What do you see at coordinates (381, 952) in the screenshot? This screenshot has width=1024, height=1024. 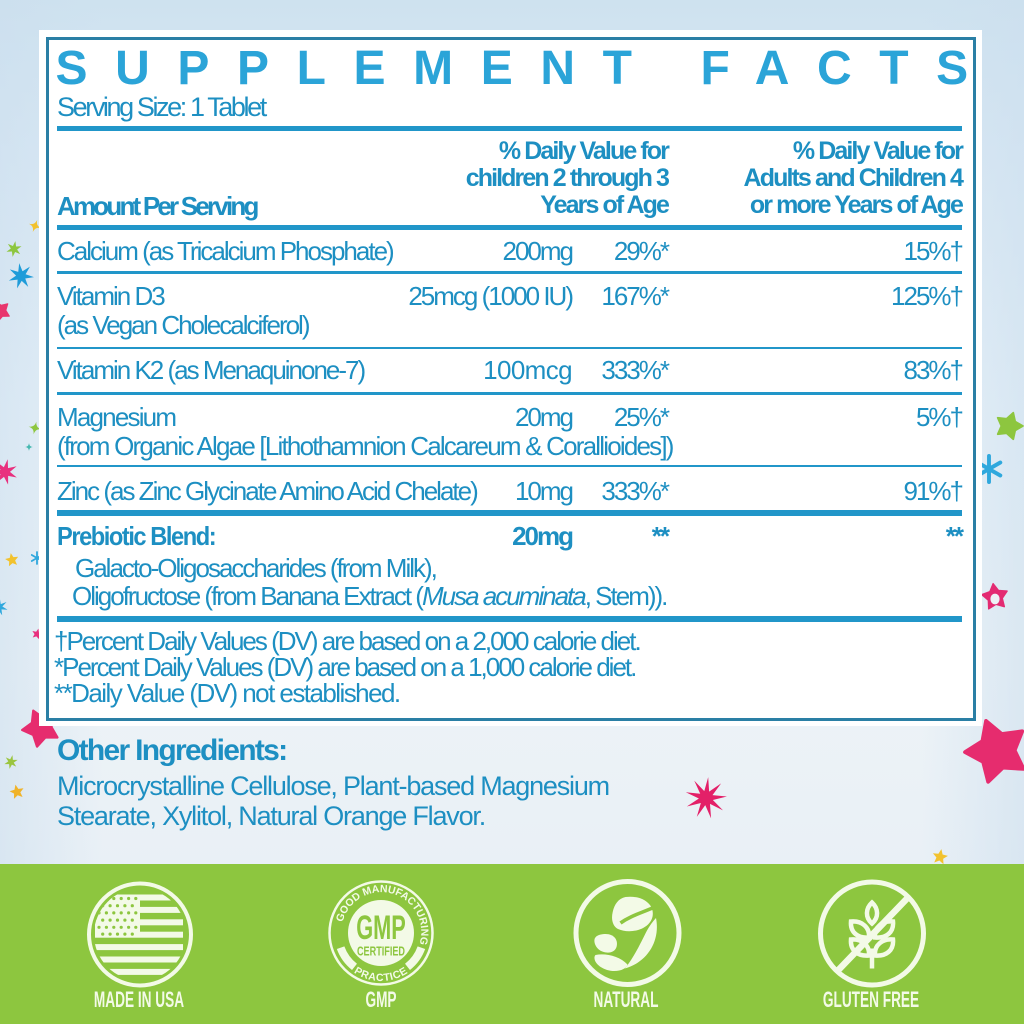 I see `svg-text: CERTIFIED` at bounding box center [381, 952].